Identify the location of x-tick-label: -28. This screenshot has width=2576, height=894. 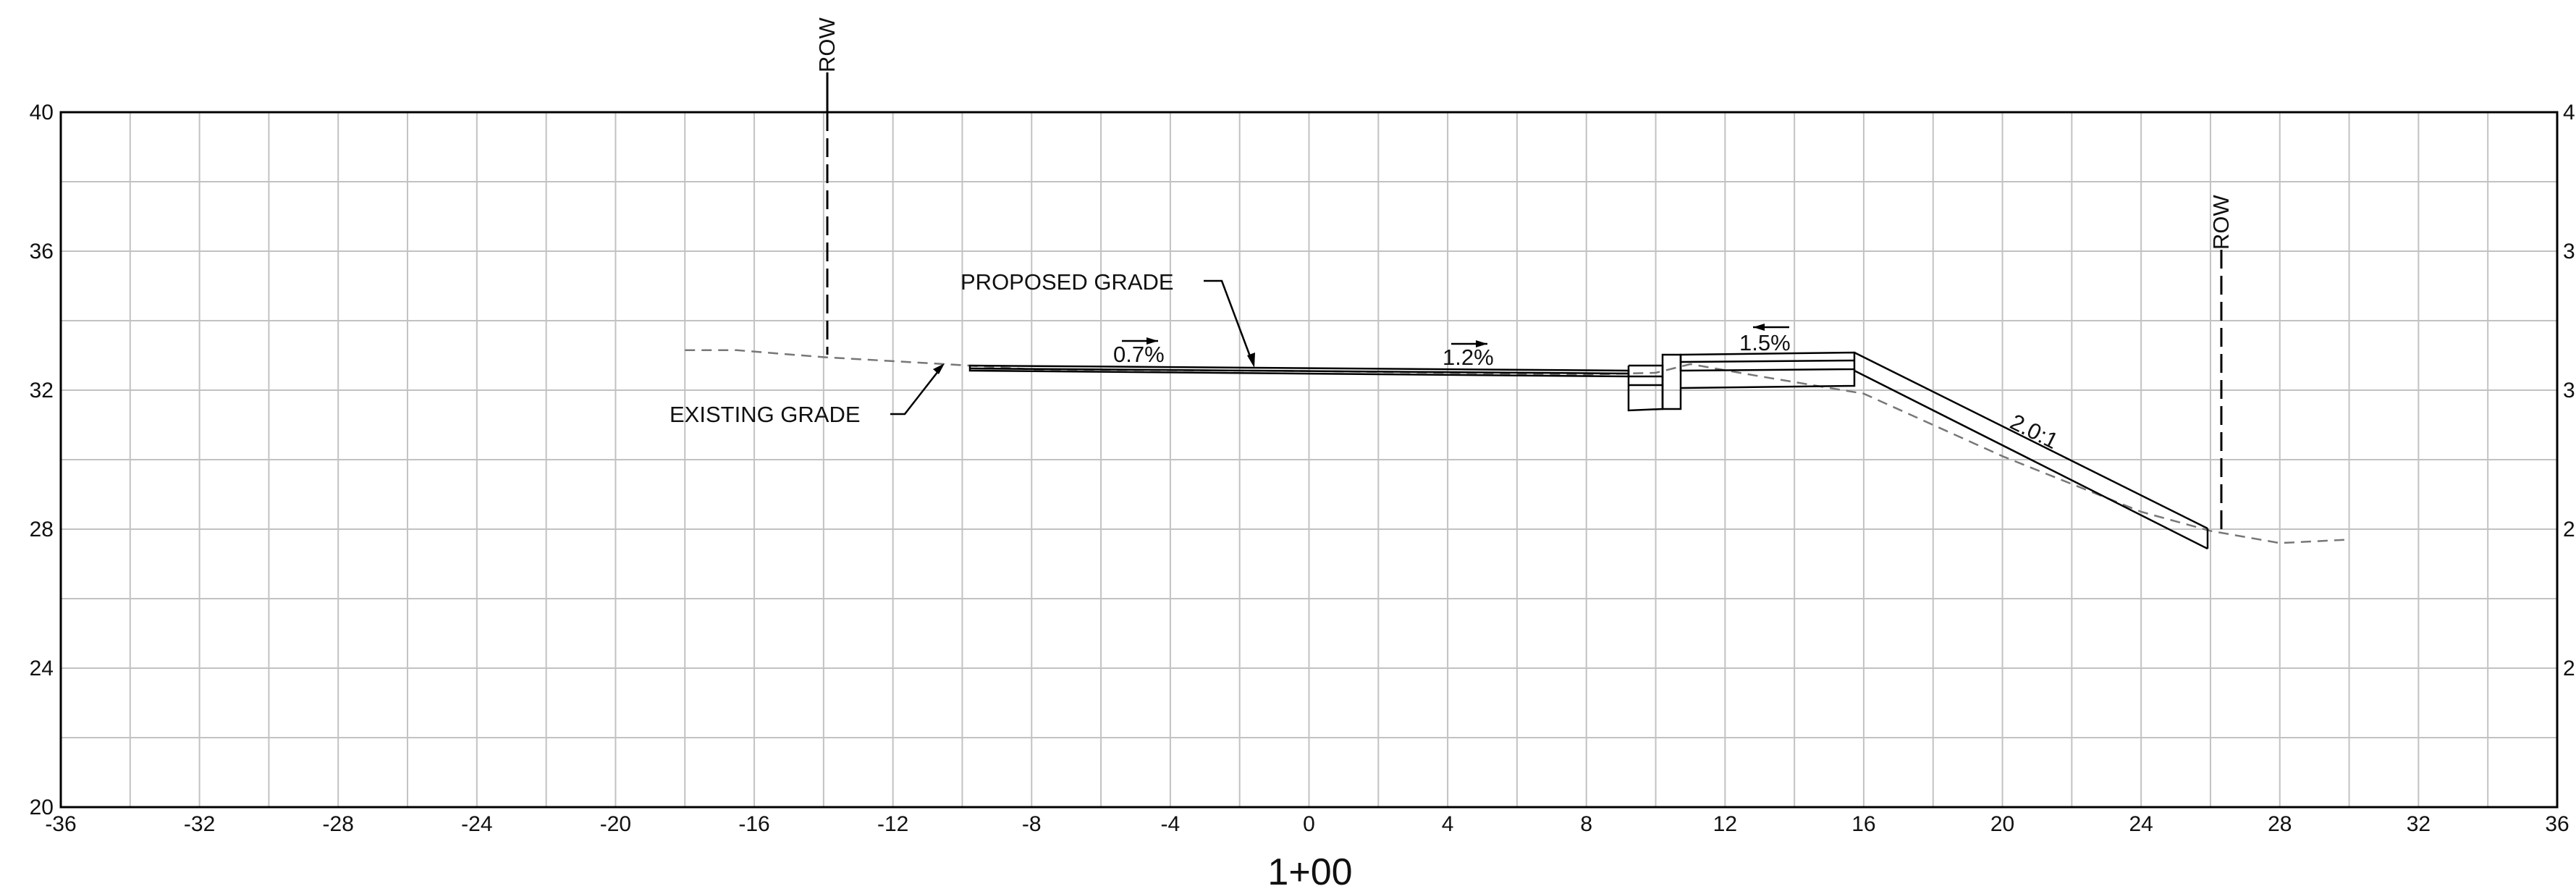
(338, 824).